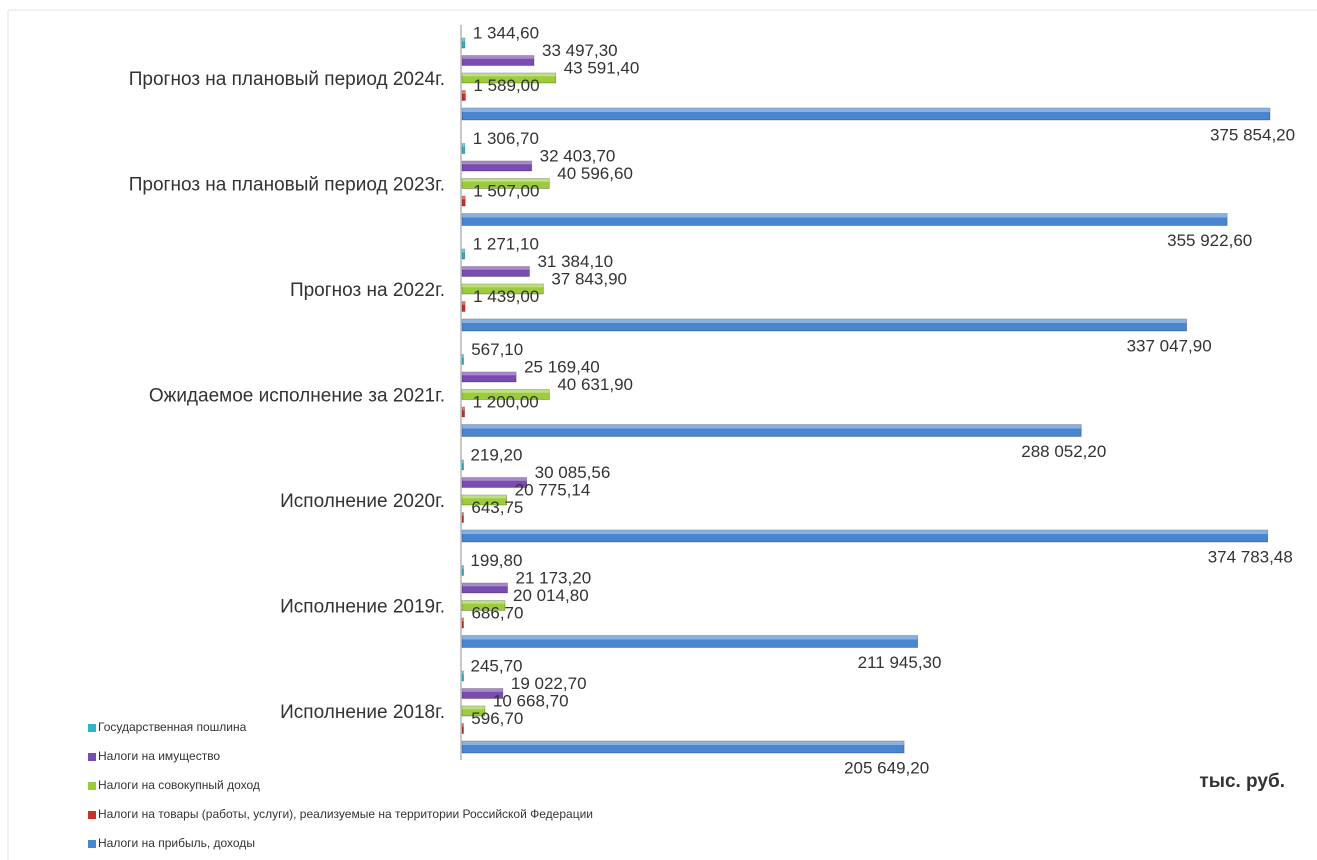 This screenshot has height=860, width=1317. Describe the element at coordinates (367, 290) in the screenshot. I see `category-label: Прогноз на 2022г.` at that location.